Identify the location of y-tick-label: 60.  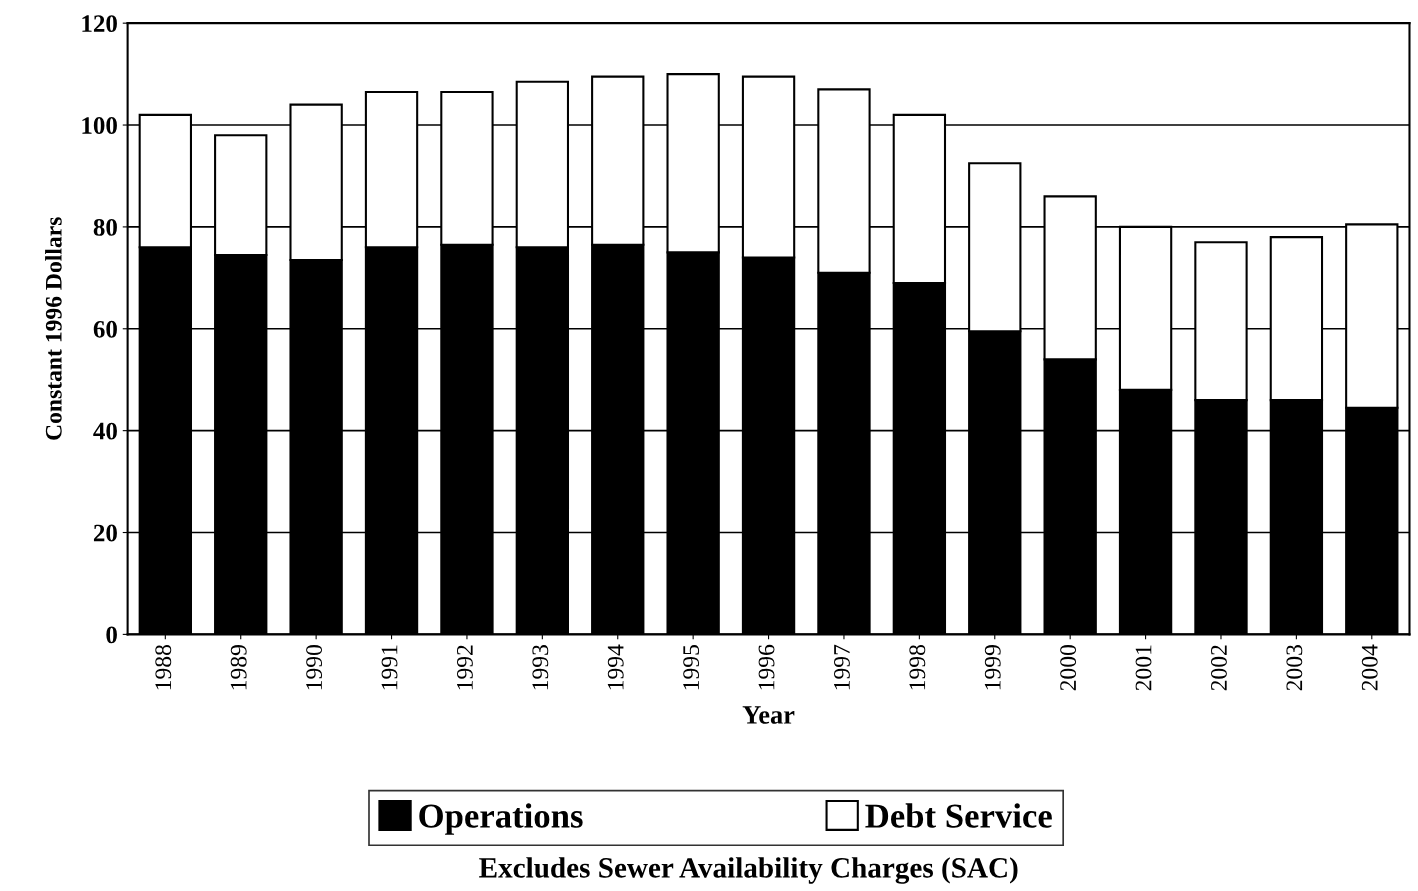
(105, 329).